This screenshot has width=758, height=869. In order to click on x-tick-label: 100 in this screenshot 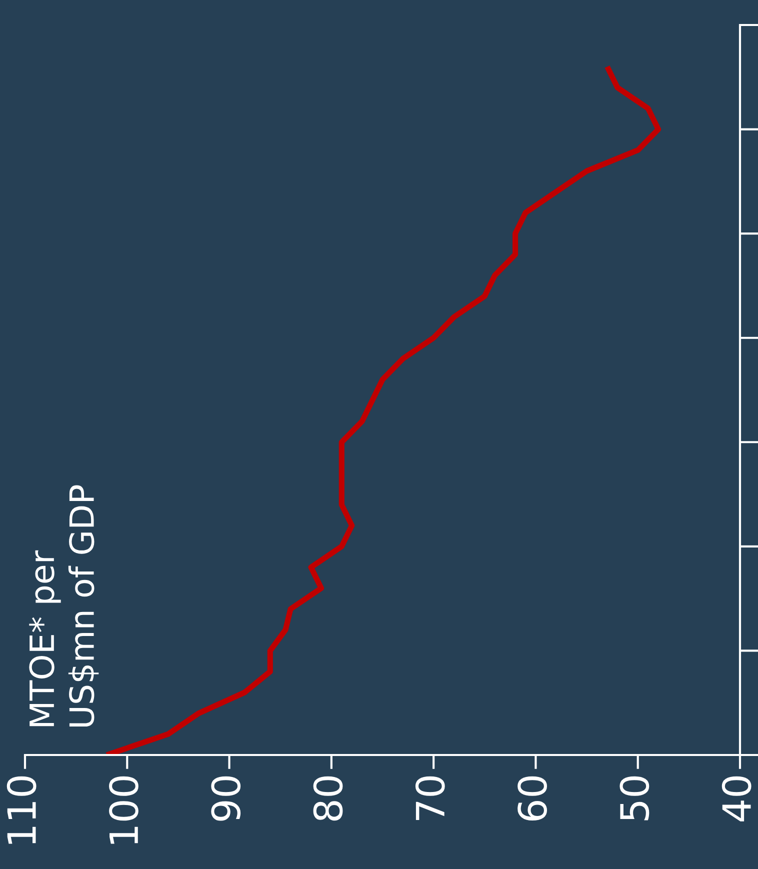, I will do `click(123, 810)`.